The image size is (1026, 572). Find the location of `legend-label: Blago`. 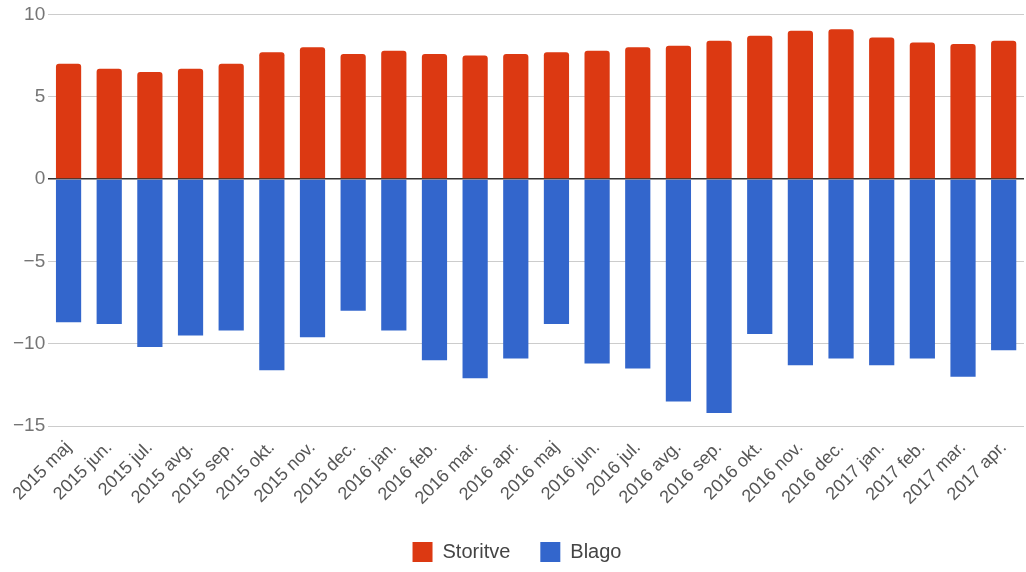

legend-label: Blago is located at coordinates (596, 550).